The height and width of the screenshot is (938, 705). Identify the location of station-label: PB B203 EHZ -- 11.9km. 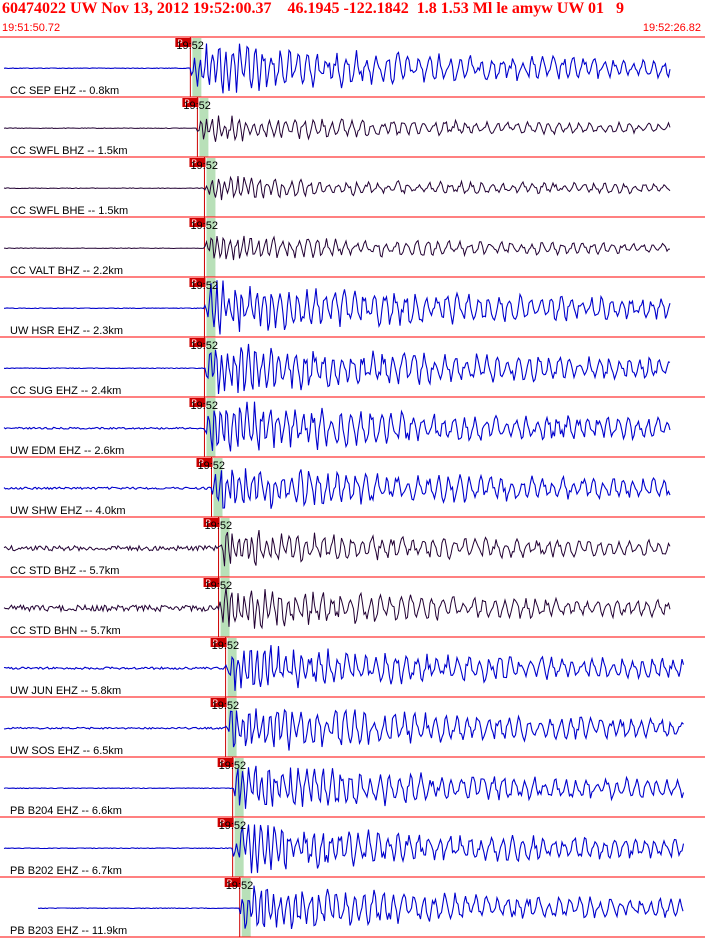
(68, 931).